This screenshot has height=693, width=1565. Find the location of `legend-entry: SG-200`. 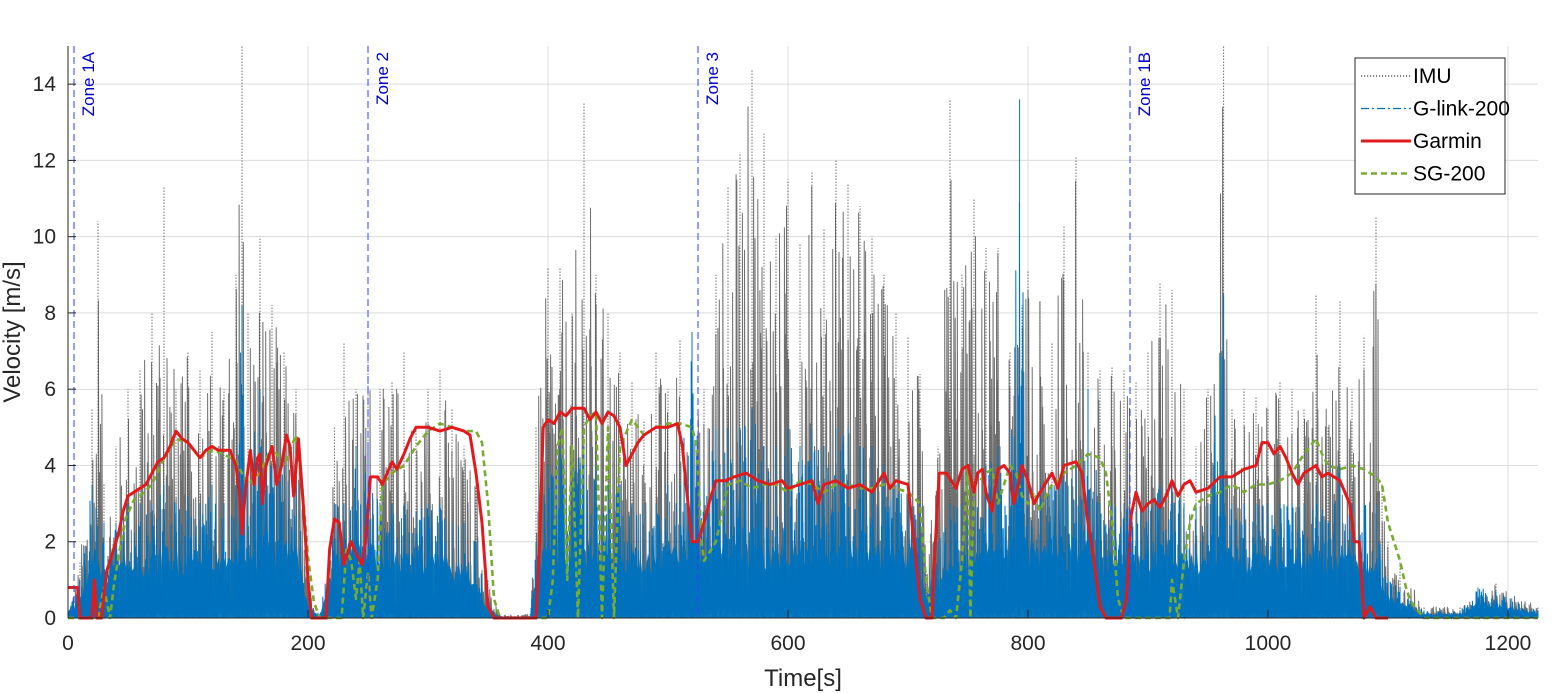

legend-entry: SG-200 is located at coordinates (1449, 174).